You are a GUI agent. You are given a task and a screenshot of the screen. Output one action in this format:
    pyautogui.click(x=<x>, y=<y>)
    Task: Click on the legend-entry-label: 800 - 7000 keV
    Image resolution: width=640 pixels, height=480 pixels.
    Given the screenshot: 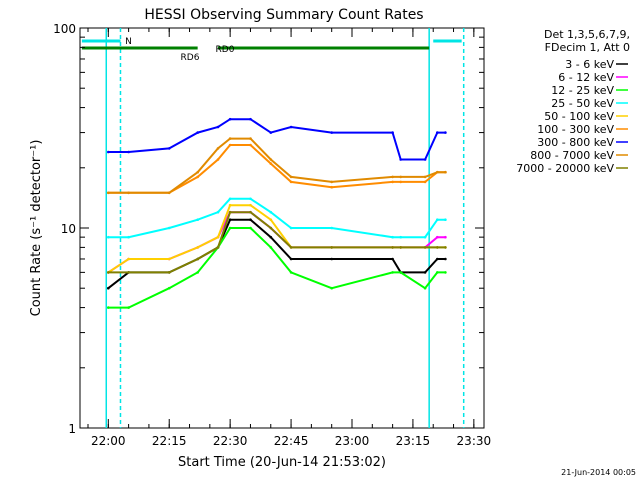 What is the action you would take?
    pyautogui.click(x=572, y=155)
    